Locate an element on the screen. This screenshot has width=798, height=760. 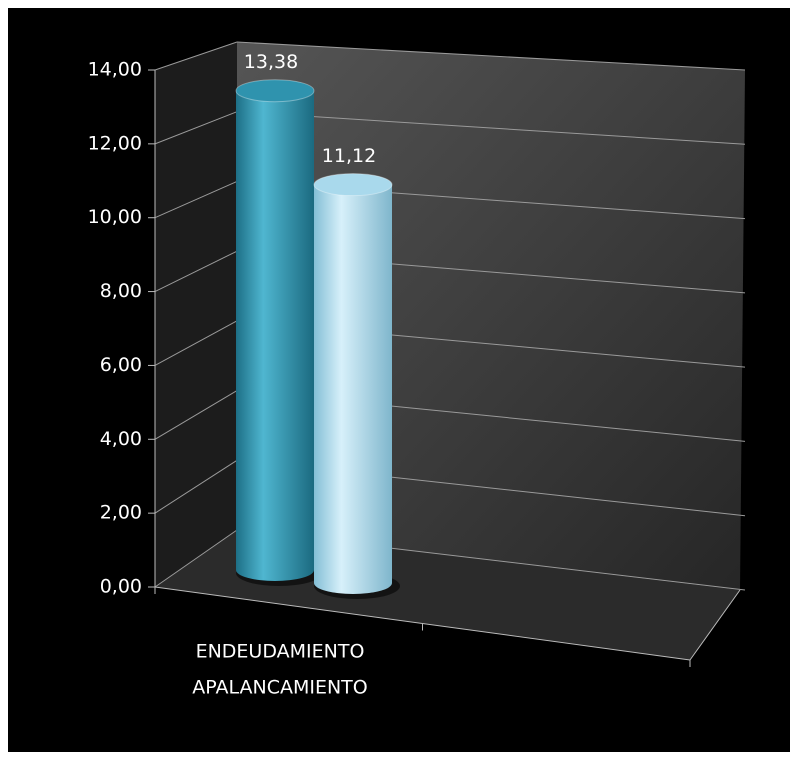
y-tick-label: 2,00 is located at coordinates (121, 513).